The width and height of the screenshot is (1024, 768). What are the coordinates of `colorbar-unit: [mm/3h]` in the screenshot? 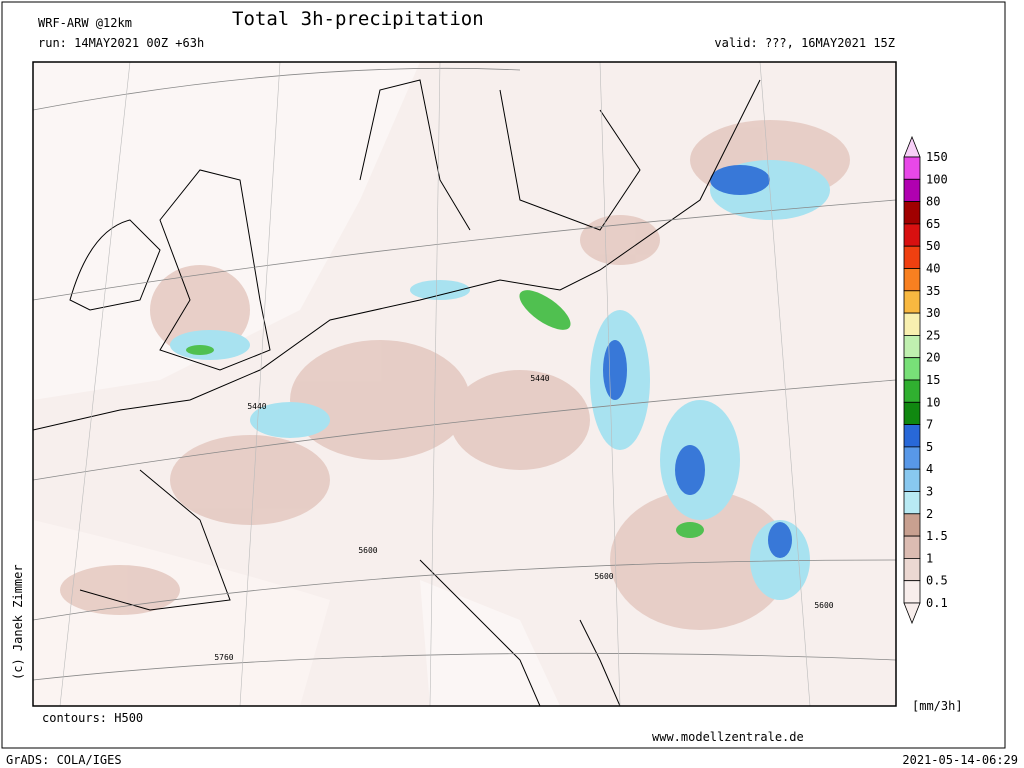 It's located at (937, 706).